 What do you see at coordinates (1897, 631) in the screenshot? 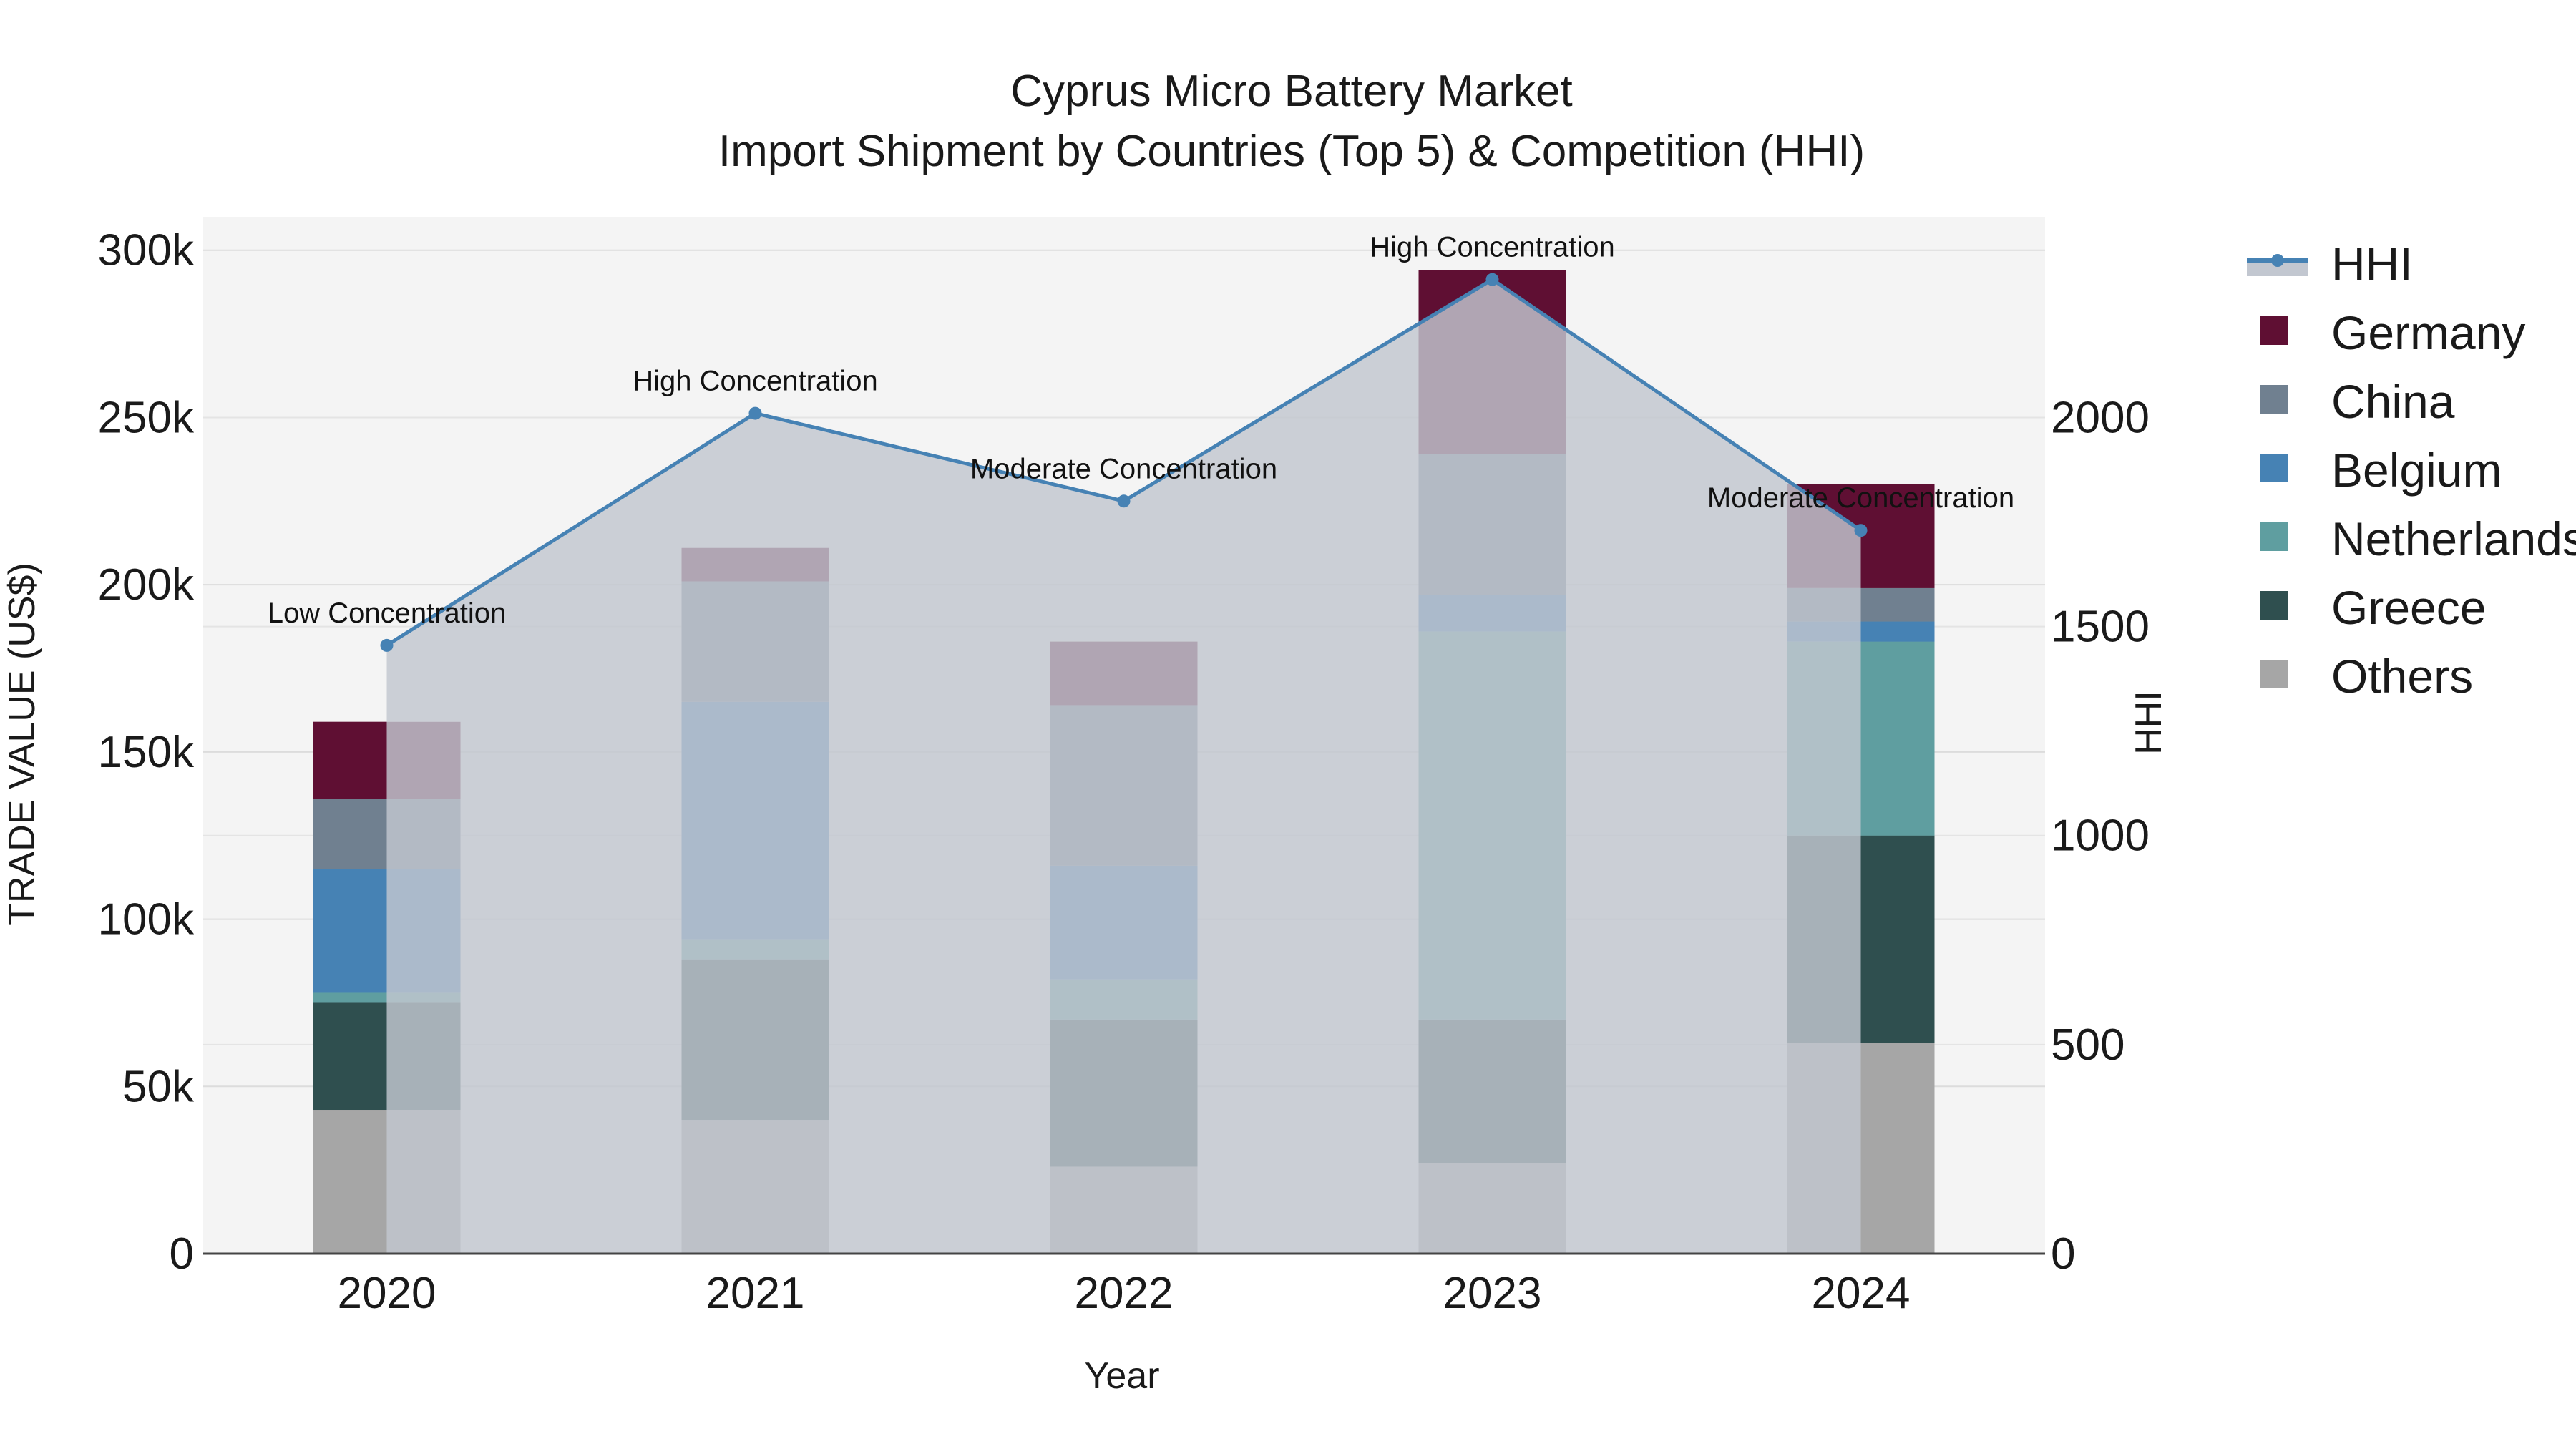
I see `bar-belgium-2024-outer` at bounding box center [1897, 631].